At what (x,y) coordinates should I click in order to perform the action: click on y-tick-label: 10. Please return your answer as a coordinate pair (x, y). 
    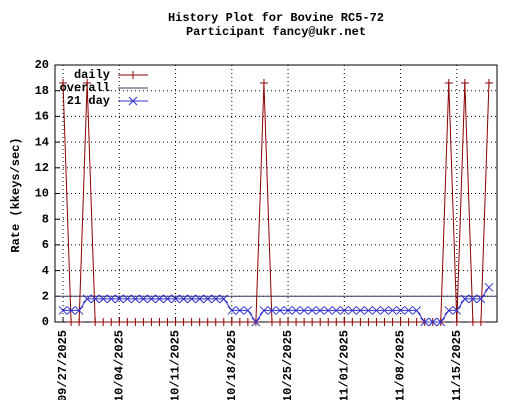
    Looking at the image, I should click on (42, 194).